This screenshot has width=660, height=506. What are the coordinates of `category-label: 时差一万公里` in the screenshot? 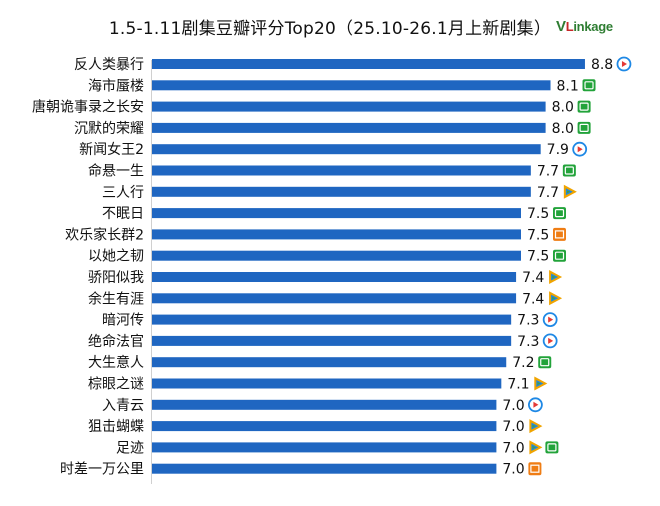 It's located at (102, 470).